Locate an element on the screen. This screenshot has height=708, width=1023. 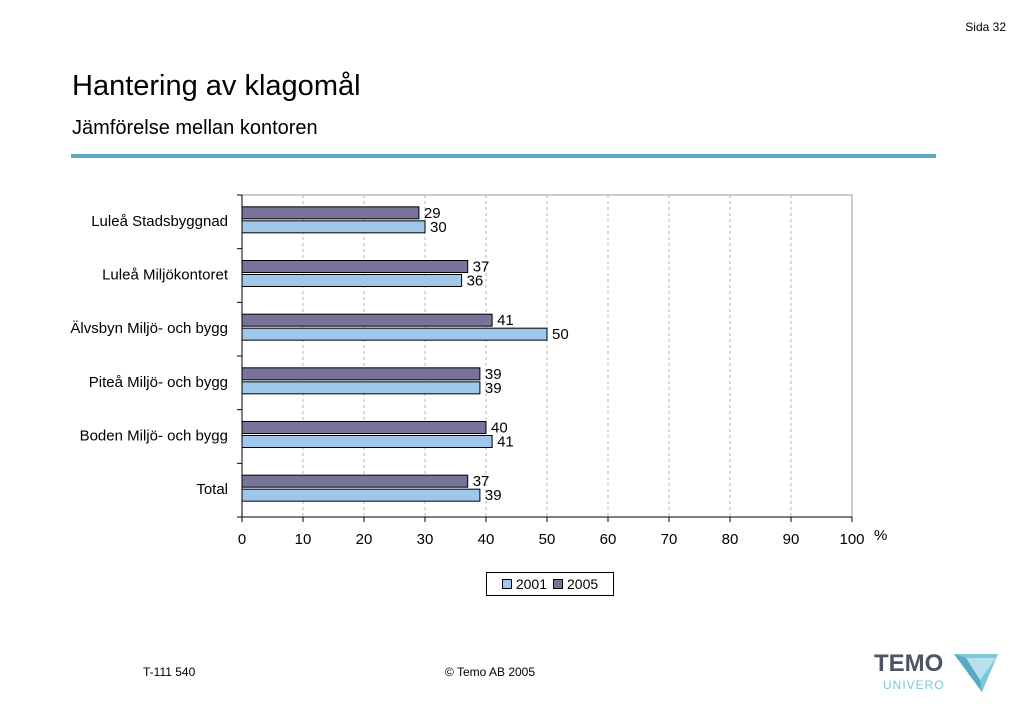
data-label-2005: 40 is located at coordinates (499, 428).